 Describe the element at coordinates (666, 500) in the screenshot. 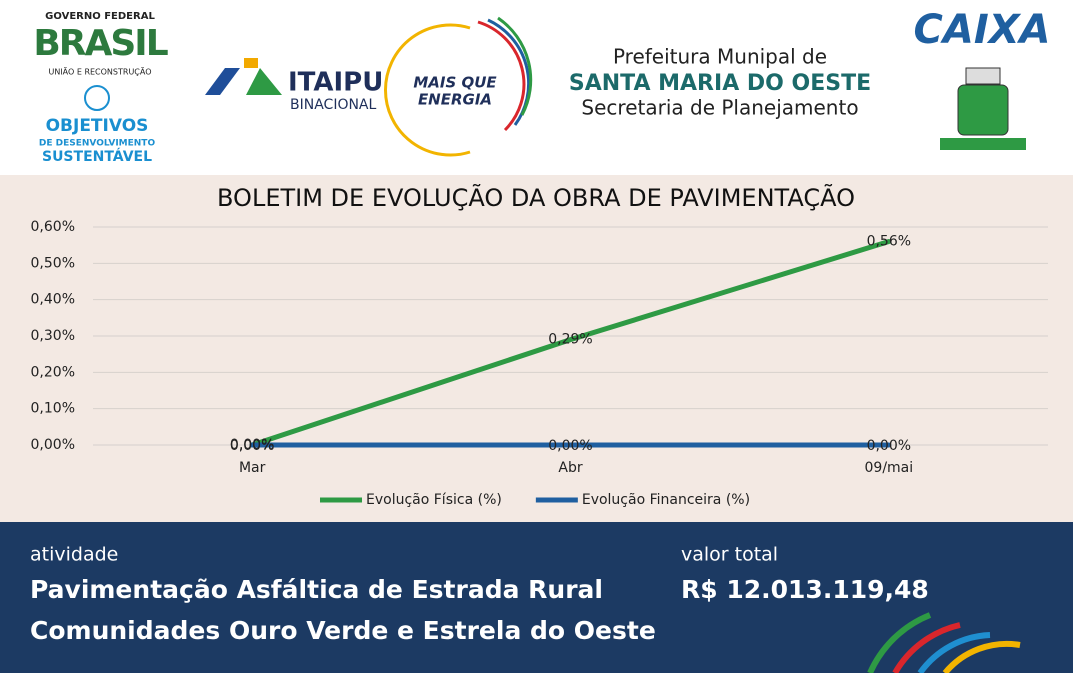

I see `legend-label: Evolução Financeira (%)` at that location.